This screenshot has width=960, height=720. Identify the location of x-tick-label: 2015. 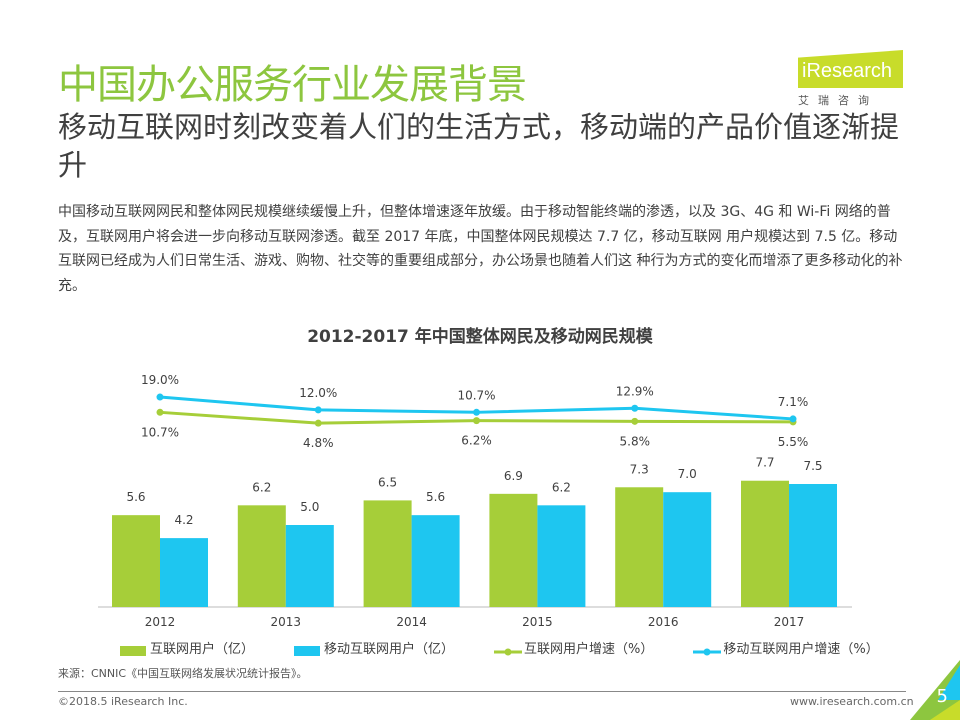
(537, 622).